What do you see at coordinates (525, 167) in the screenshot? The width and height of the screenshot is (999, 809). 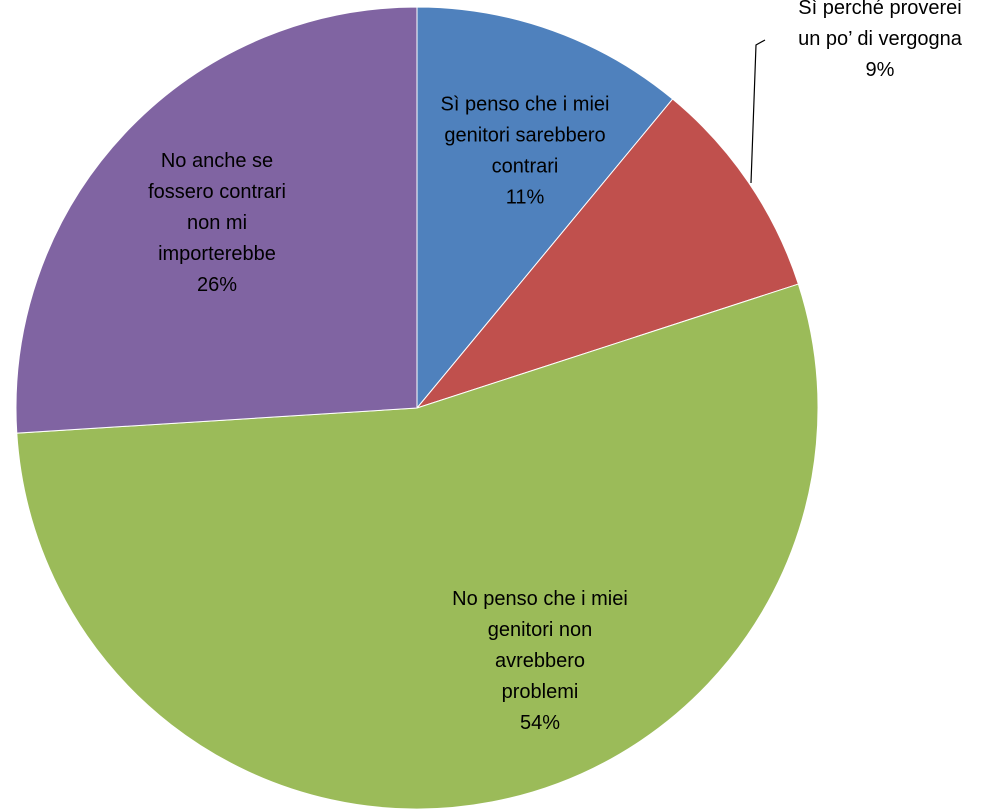 I see `slice-label-line: contrari` at bounding box center [525, 167].